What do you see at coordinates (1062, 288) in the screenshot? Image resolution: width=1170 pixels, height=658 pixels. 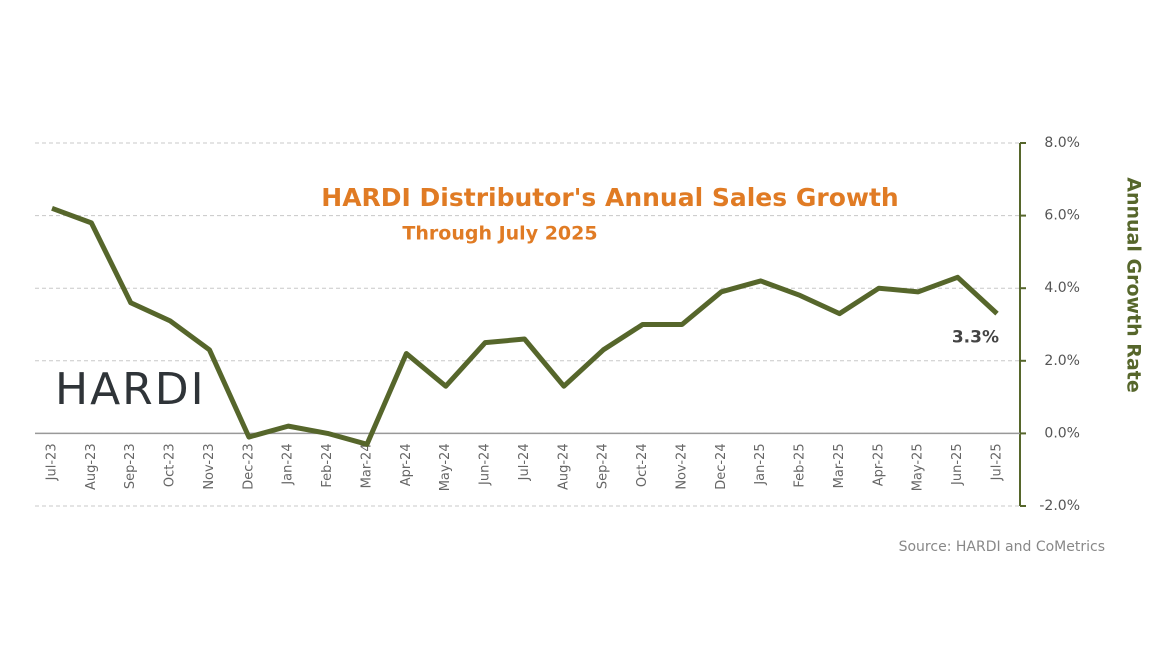 I see `y-tick-label: 4.0%` at bounding box center [1062, 288].